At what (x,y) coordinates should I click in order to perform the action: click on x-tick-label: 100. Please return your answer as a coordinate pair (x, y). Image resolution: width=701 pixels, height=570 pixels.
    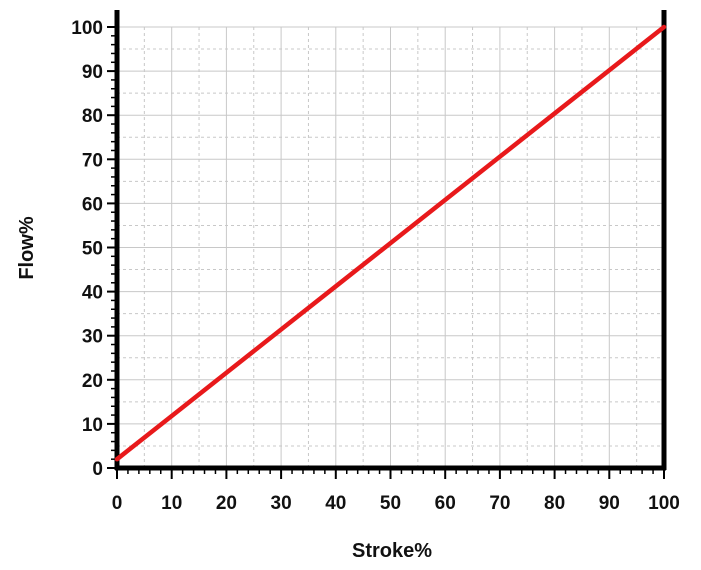
    Looking at the image, I should click on (664, 503).